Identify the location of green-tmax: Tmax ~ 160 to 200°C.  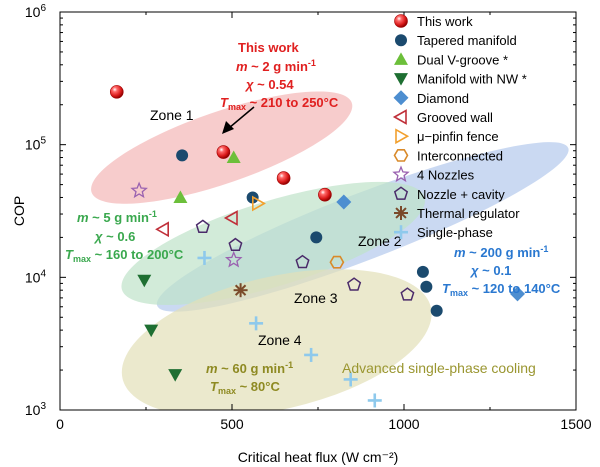
(124, 255).